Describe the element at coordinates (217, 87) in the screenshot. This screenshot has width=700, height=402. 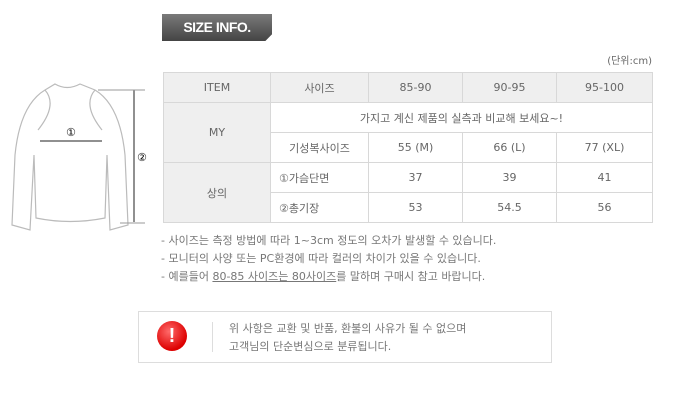
I see `header-cell: ITEM` at that location.